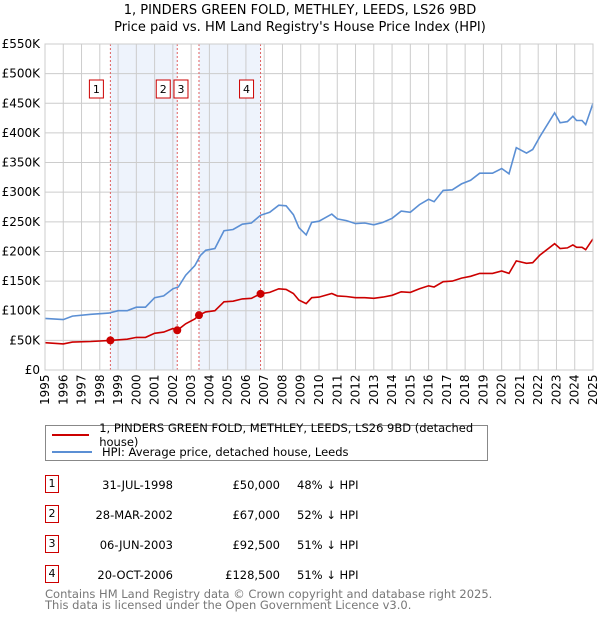  Describe the element at coordinates (32, 370) in the screenshot. I see `y-tick-label: £0` at that location.